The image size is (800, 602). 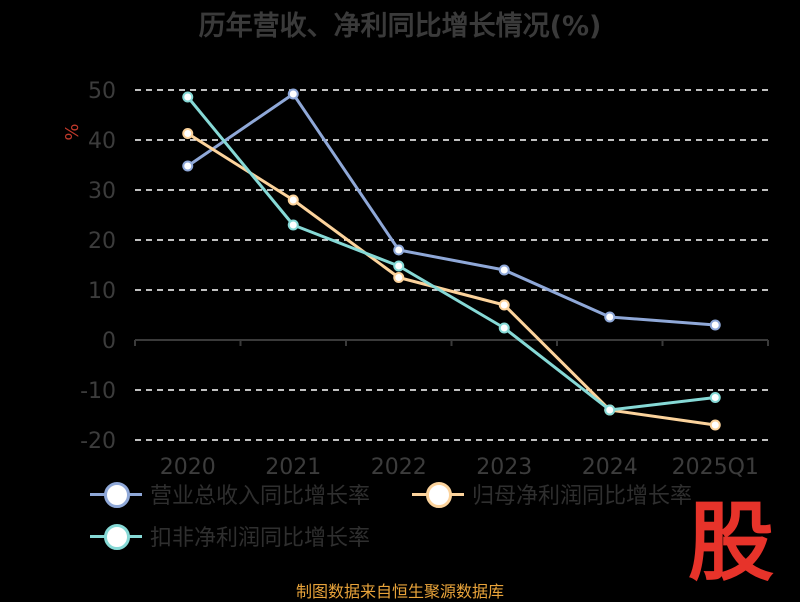 I want to click on logo: 股, so click(x=731, y=543).